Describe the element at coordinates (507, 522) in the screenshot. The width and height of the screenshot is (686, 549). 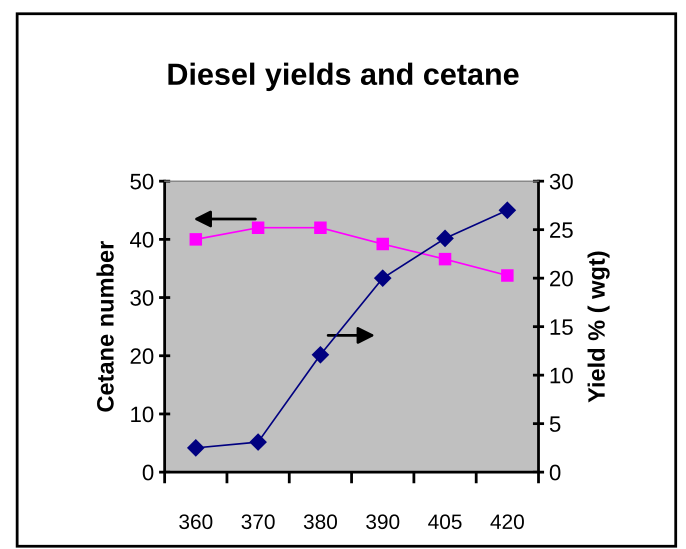
I see `x-tick-label: 420` at that location.